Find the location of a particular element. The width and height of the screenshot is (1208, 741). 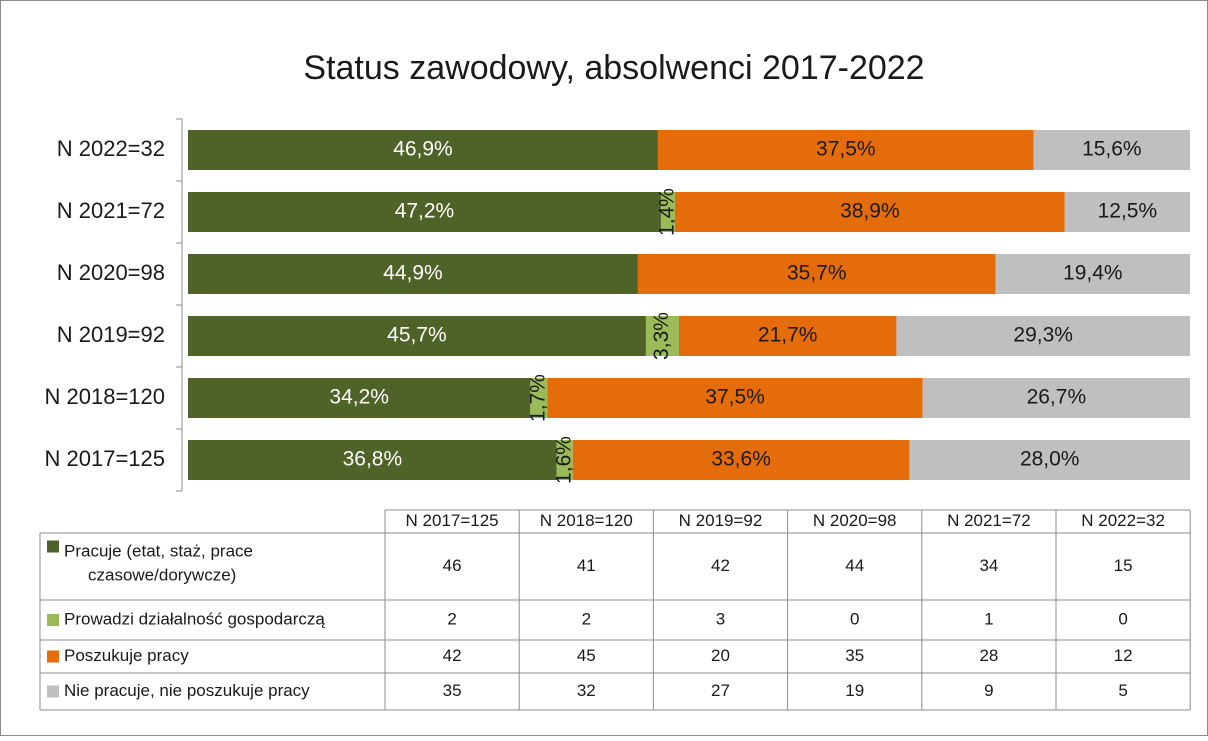

table-header: N 2021=72 is located at coordinates (989, 520).